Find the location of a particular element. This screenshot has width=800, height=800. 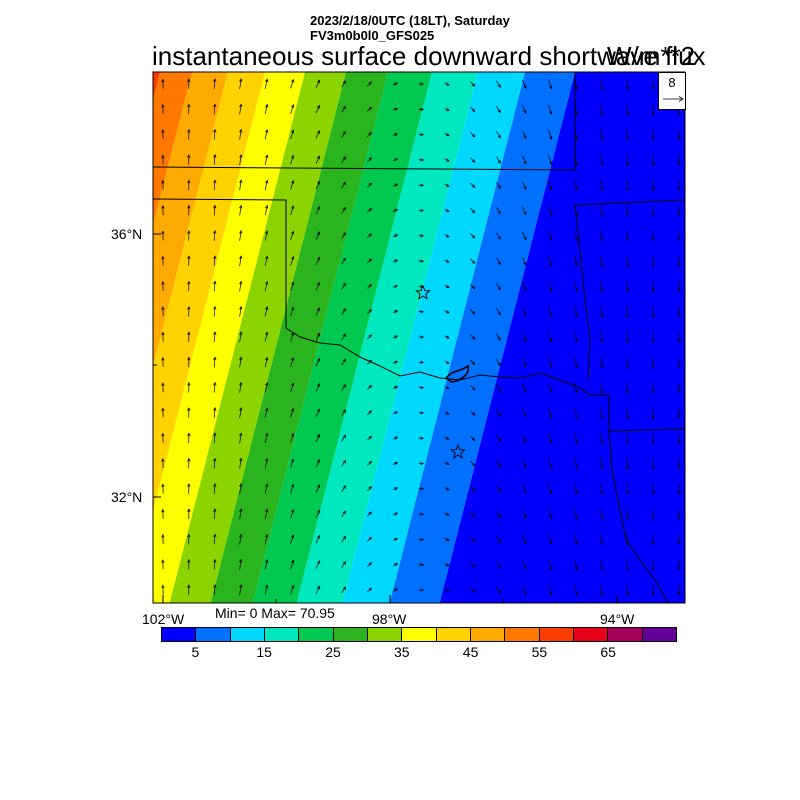

forecast-datetime: 2023/2/18/0UTC (18LT), Saturday is located at coordinates (410, 20).